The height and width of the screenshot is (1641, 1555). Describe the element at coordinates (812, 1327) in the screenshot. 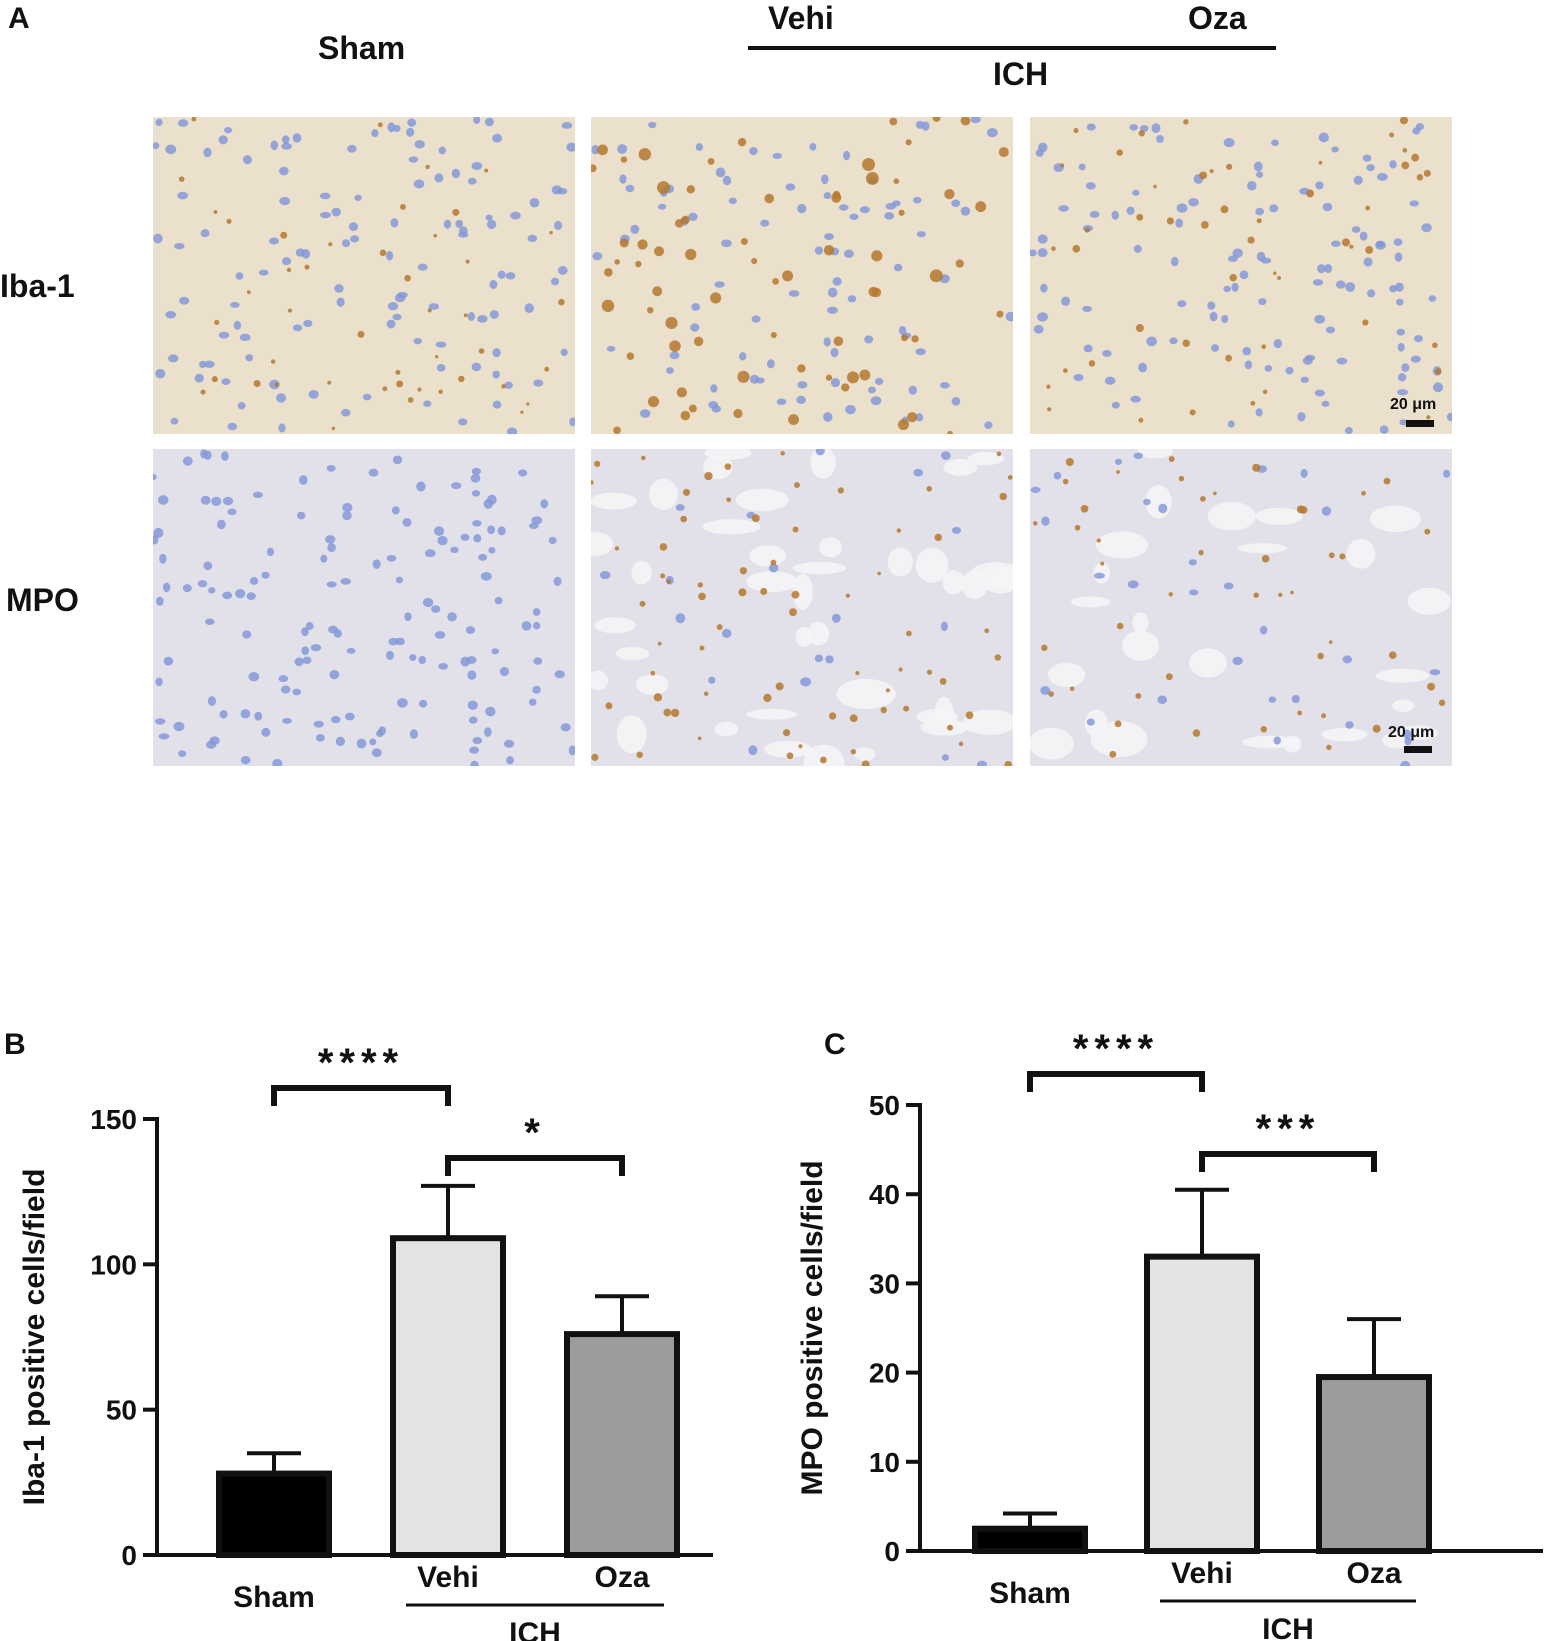

I see `y-axis-label: MPO positive cells/field` at that location.